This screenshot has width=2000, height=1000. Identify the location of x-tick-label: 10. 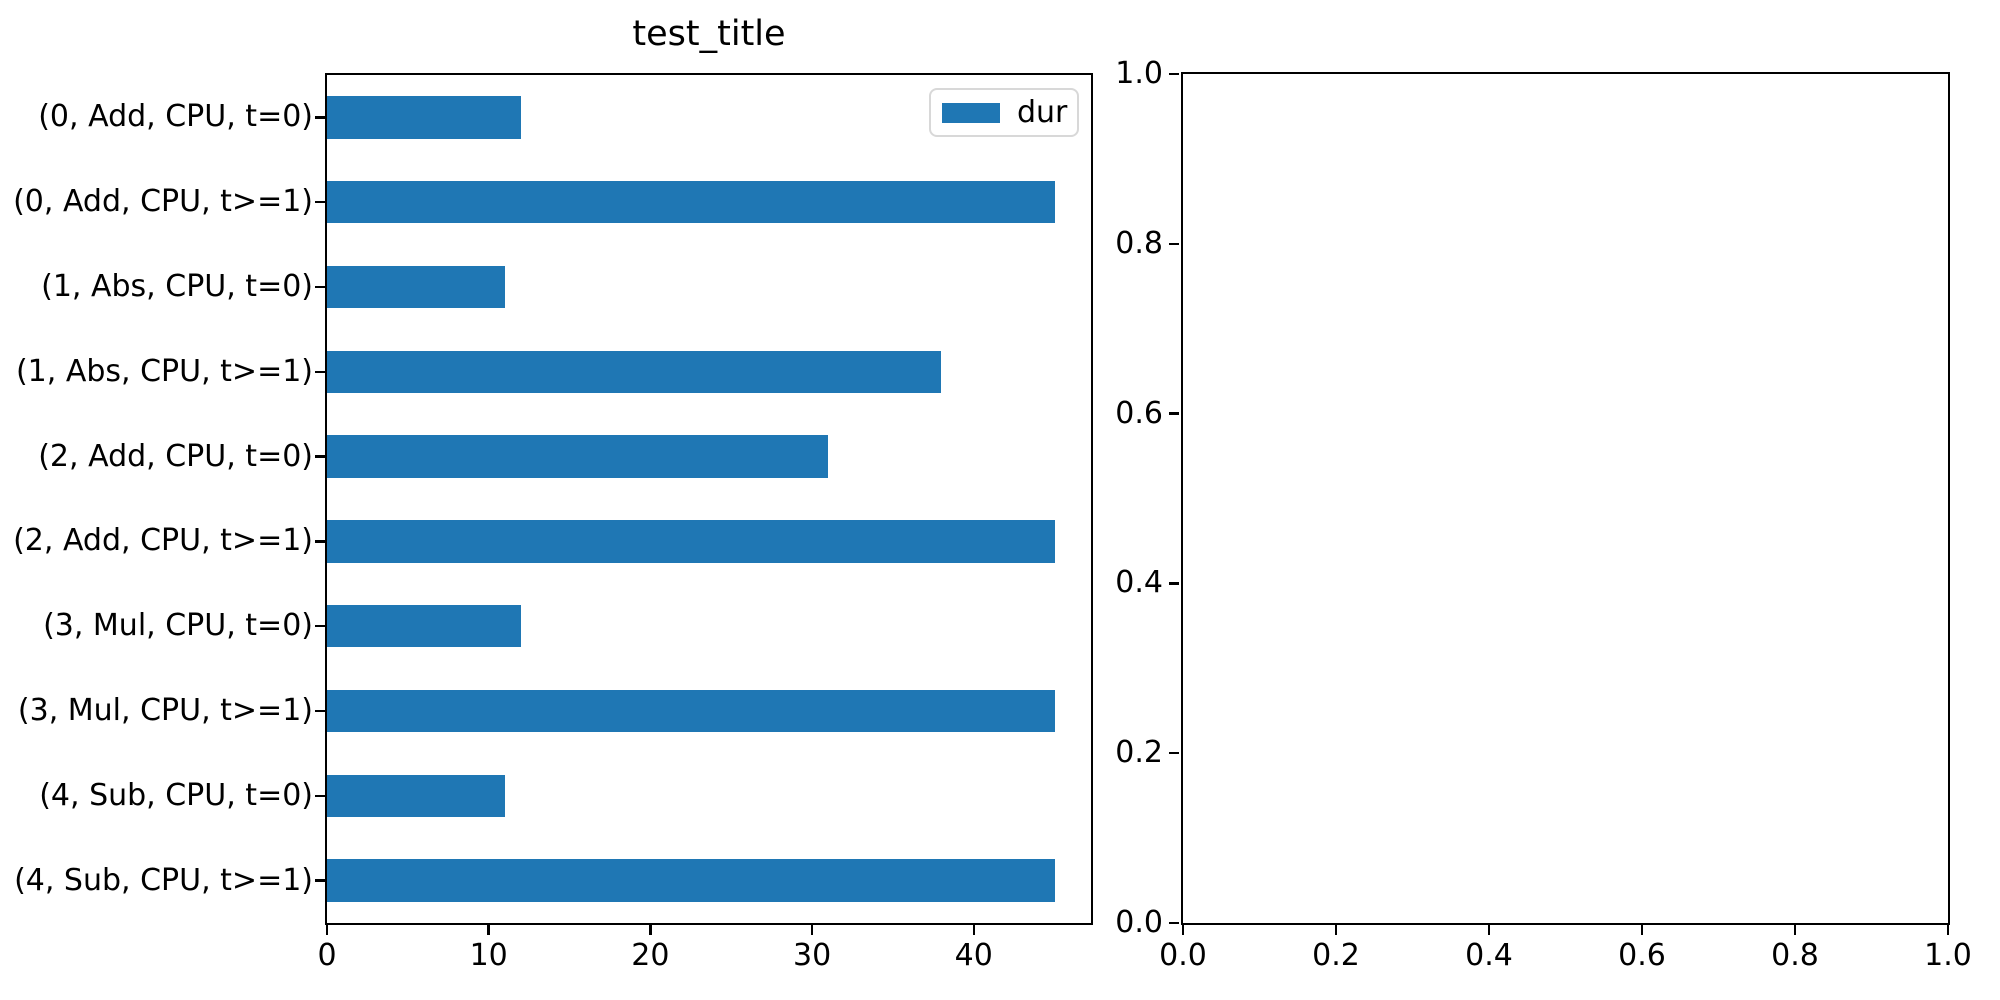
(488, 955).